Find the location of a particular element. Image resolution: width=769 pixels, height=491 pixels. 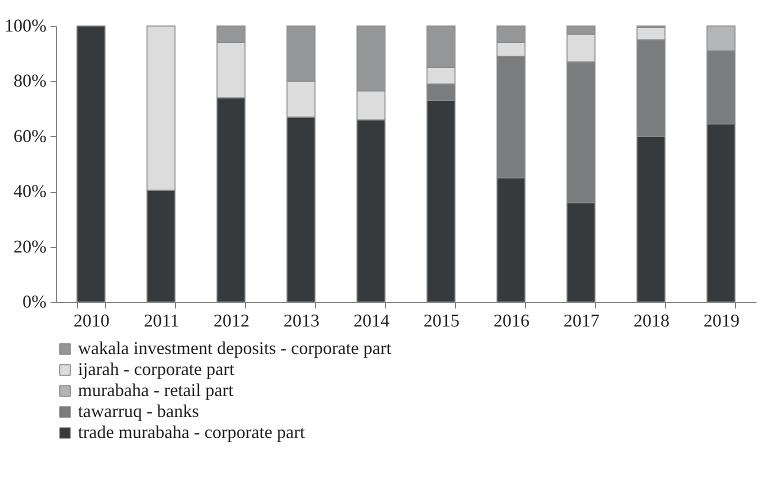

x-tick-label: 2018 is located at coordinates (652, 320).